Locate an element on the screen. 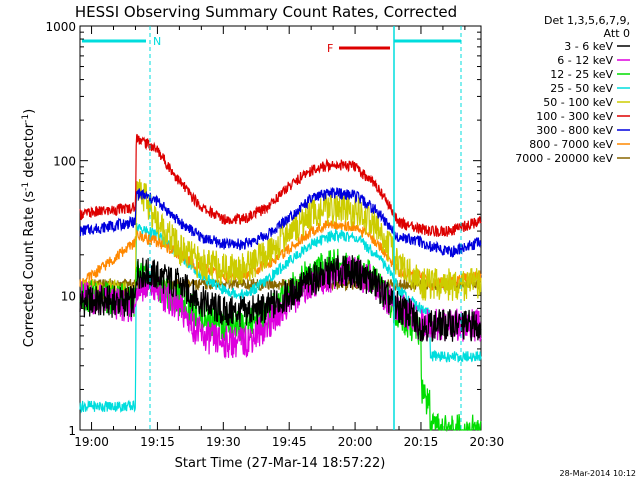 The width and height of the screenshot is (640, 480). y-axis-label: Corrected Count Rate (s-1 detector-1) is located at coordinates (29, 228).